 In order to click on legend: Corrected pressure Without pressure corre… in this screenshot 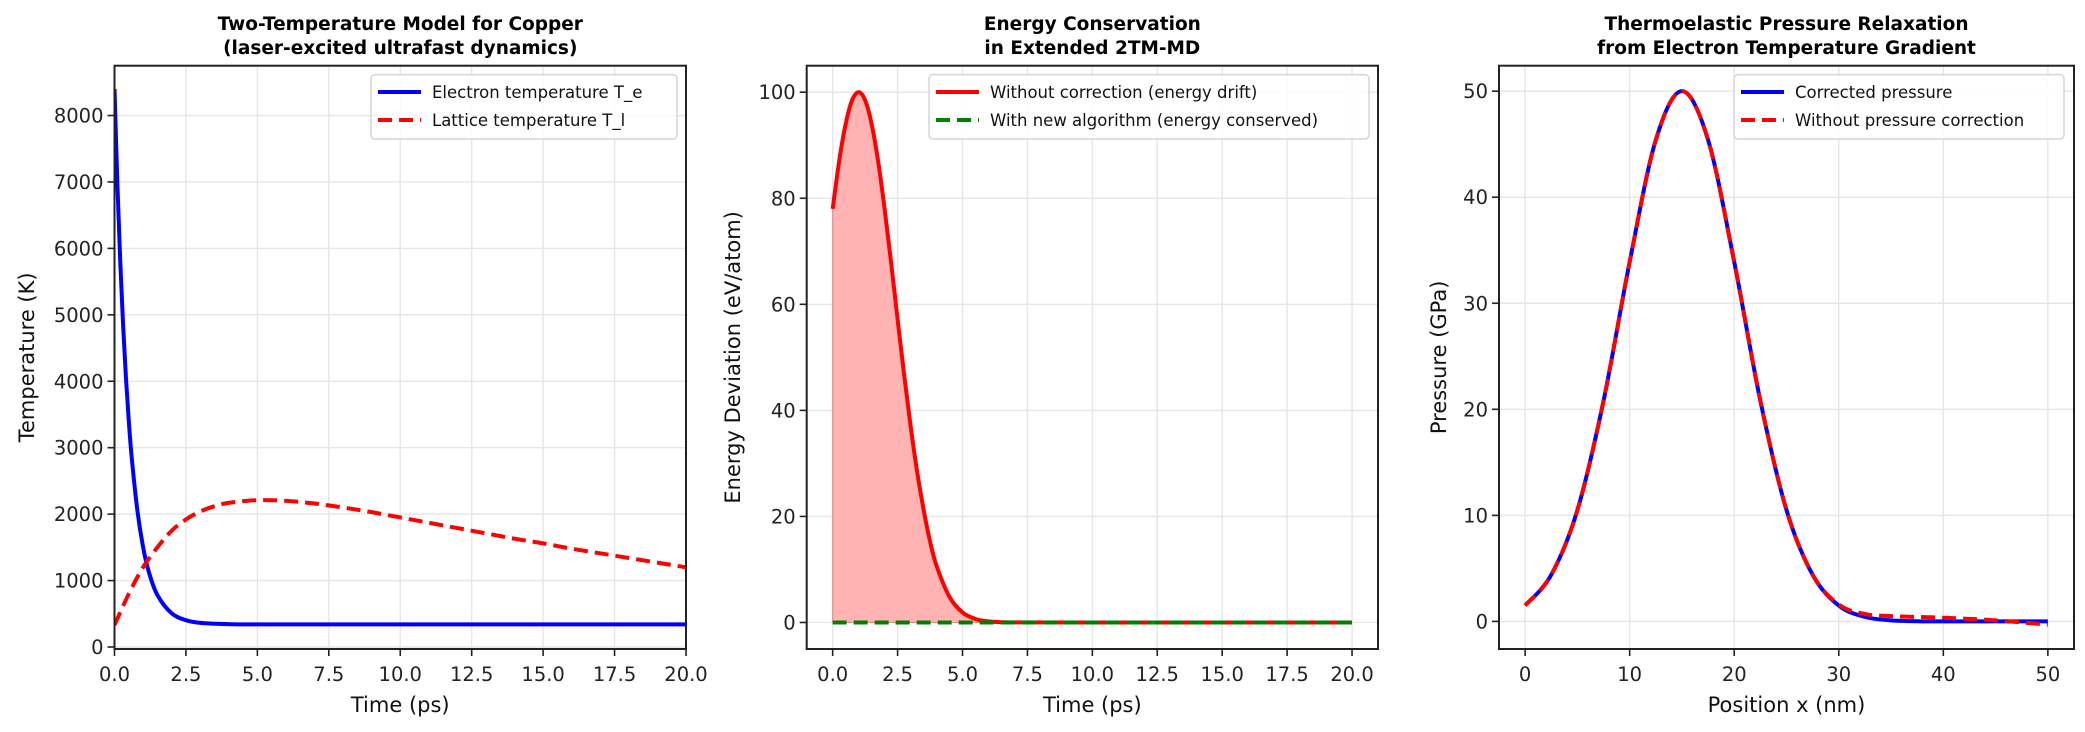, I will do `click(1899, 106)`.